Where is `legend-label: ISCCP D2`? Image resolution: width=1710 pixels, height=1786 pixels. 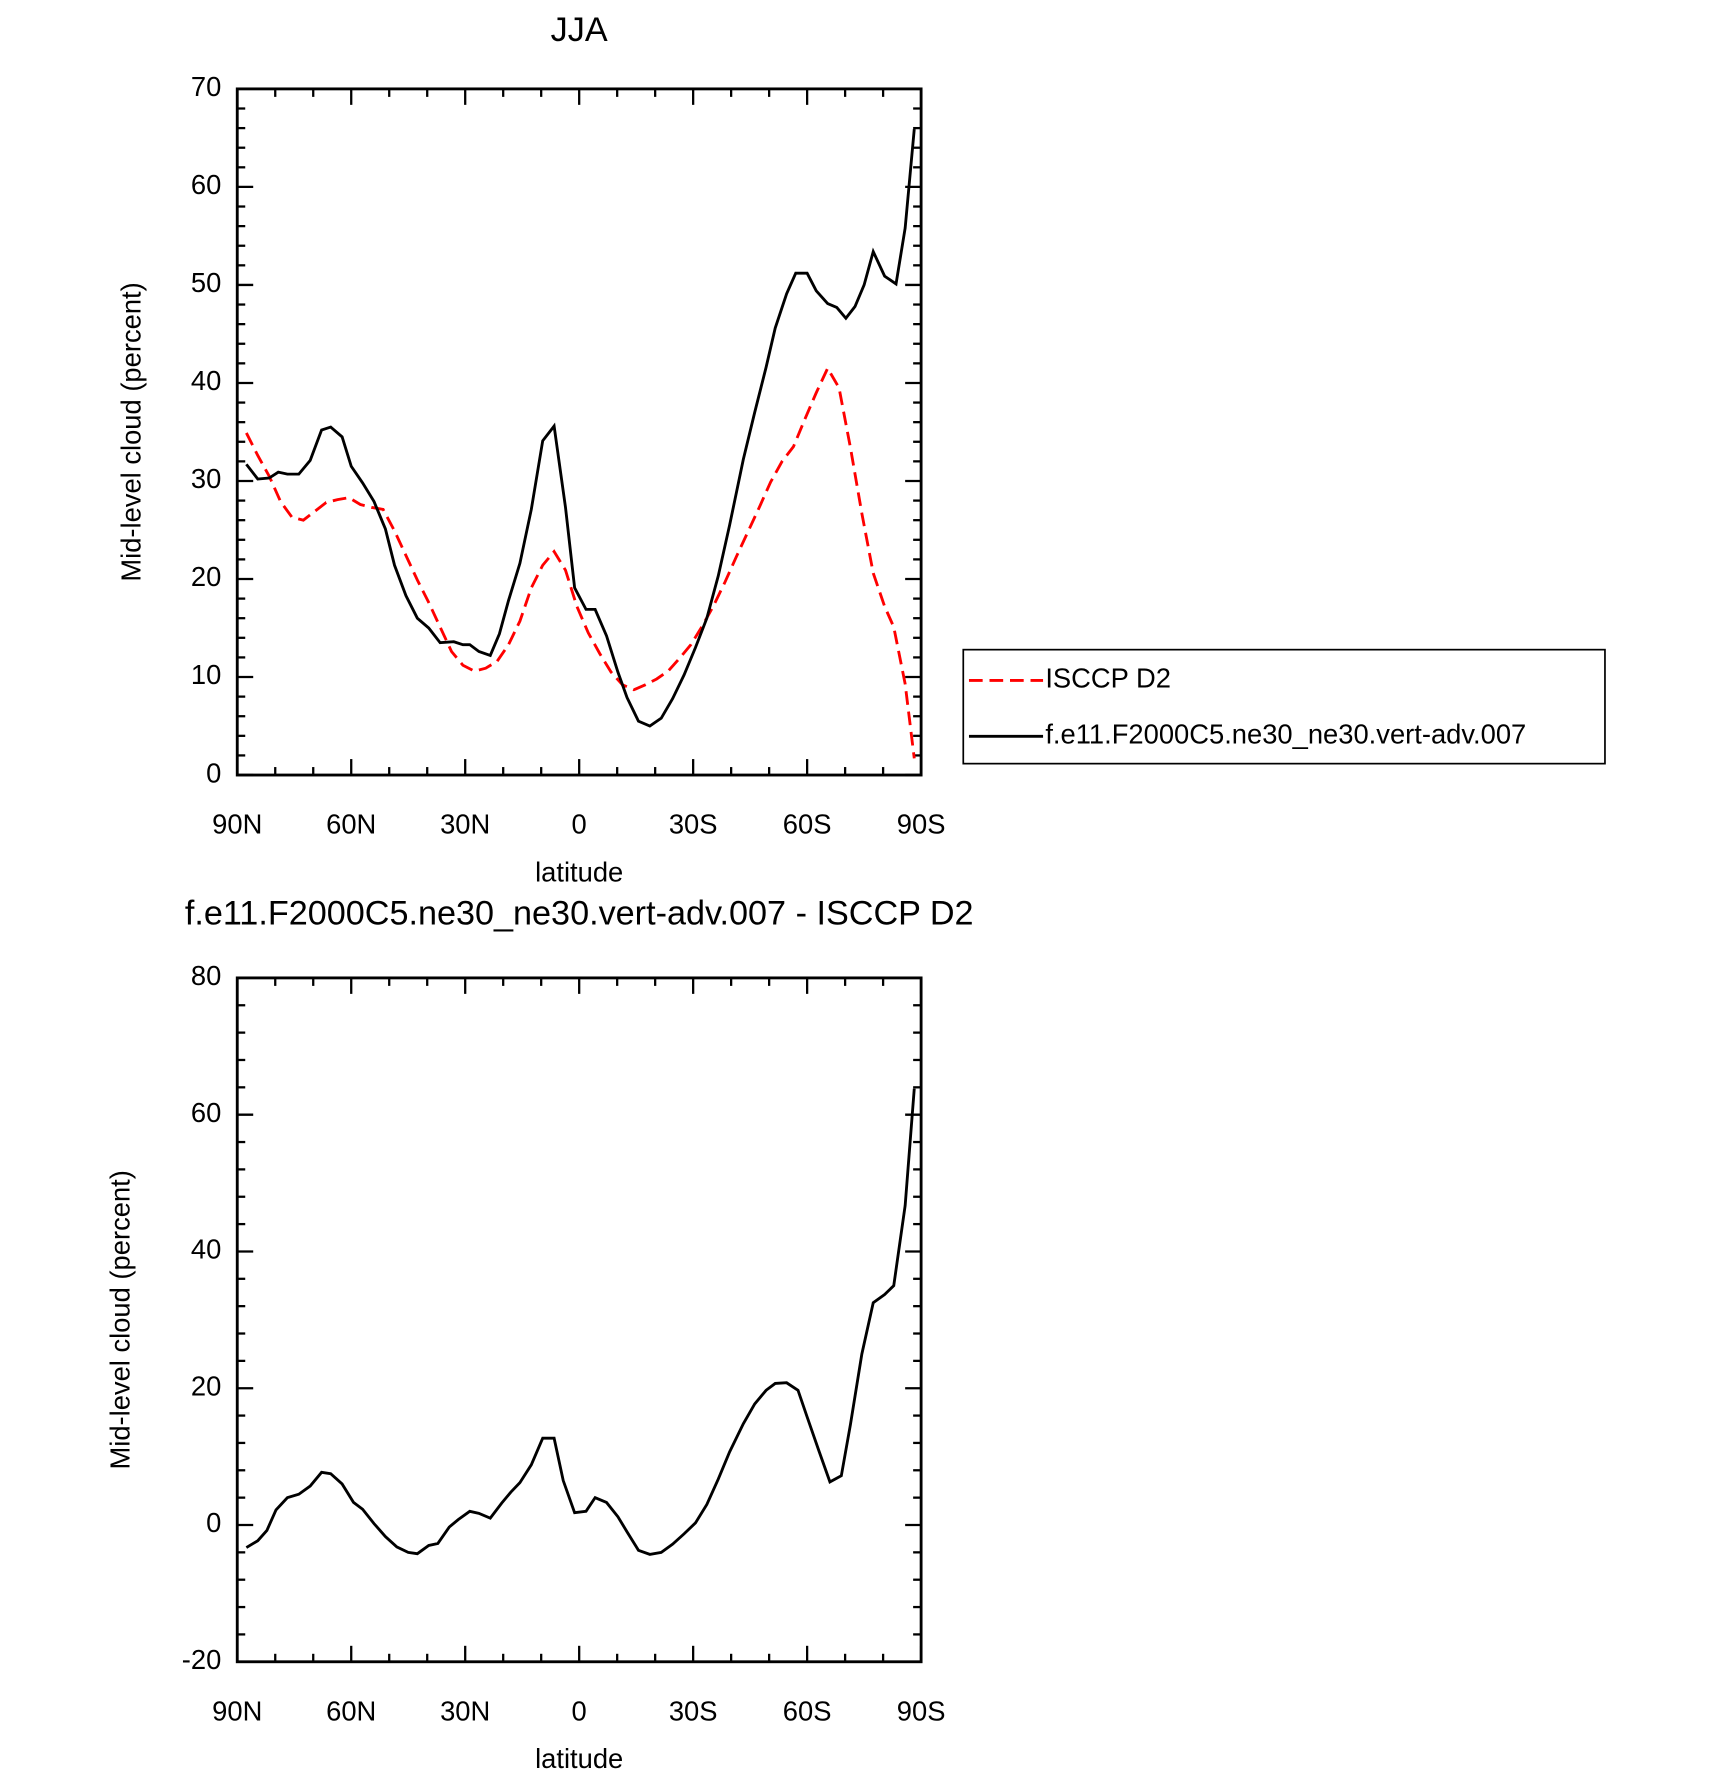 legend-label: ISCCP D2 is located at coordinates (1108, 678).